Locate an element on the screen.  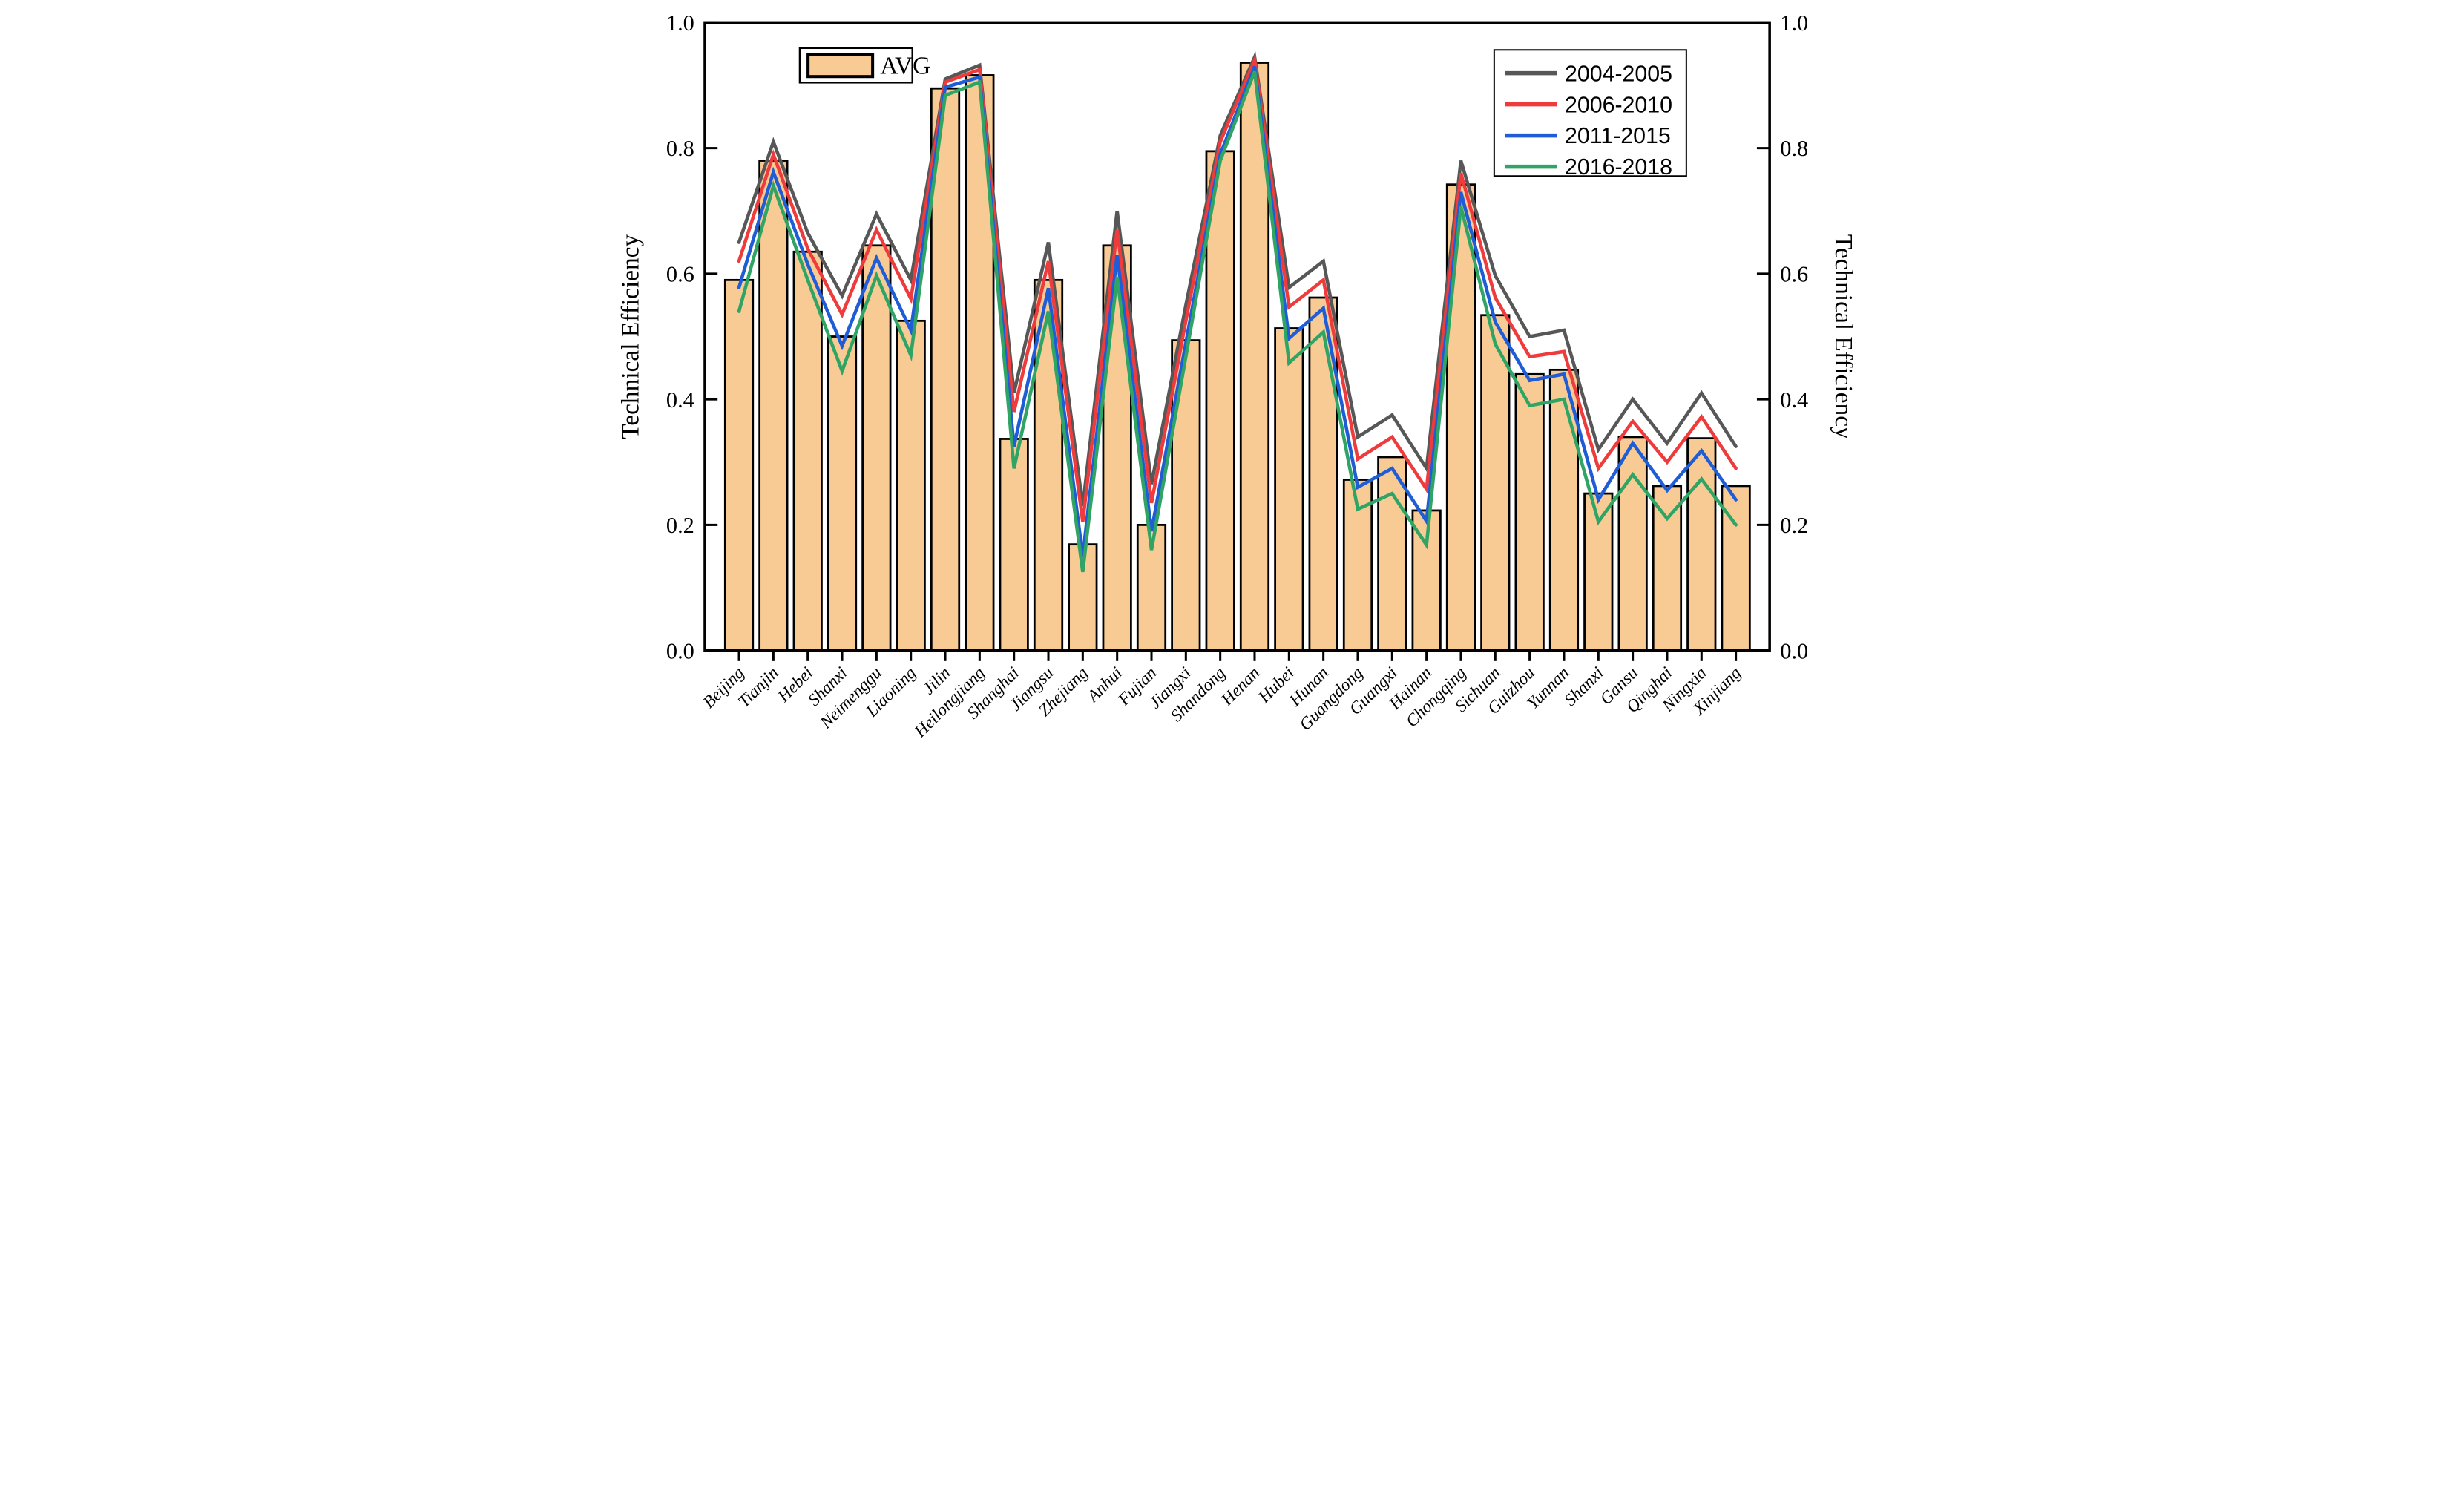
bar-Guangxi is located at coordinates (1391, 554).